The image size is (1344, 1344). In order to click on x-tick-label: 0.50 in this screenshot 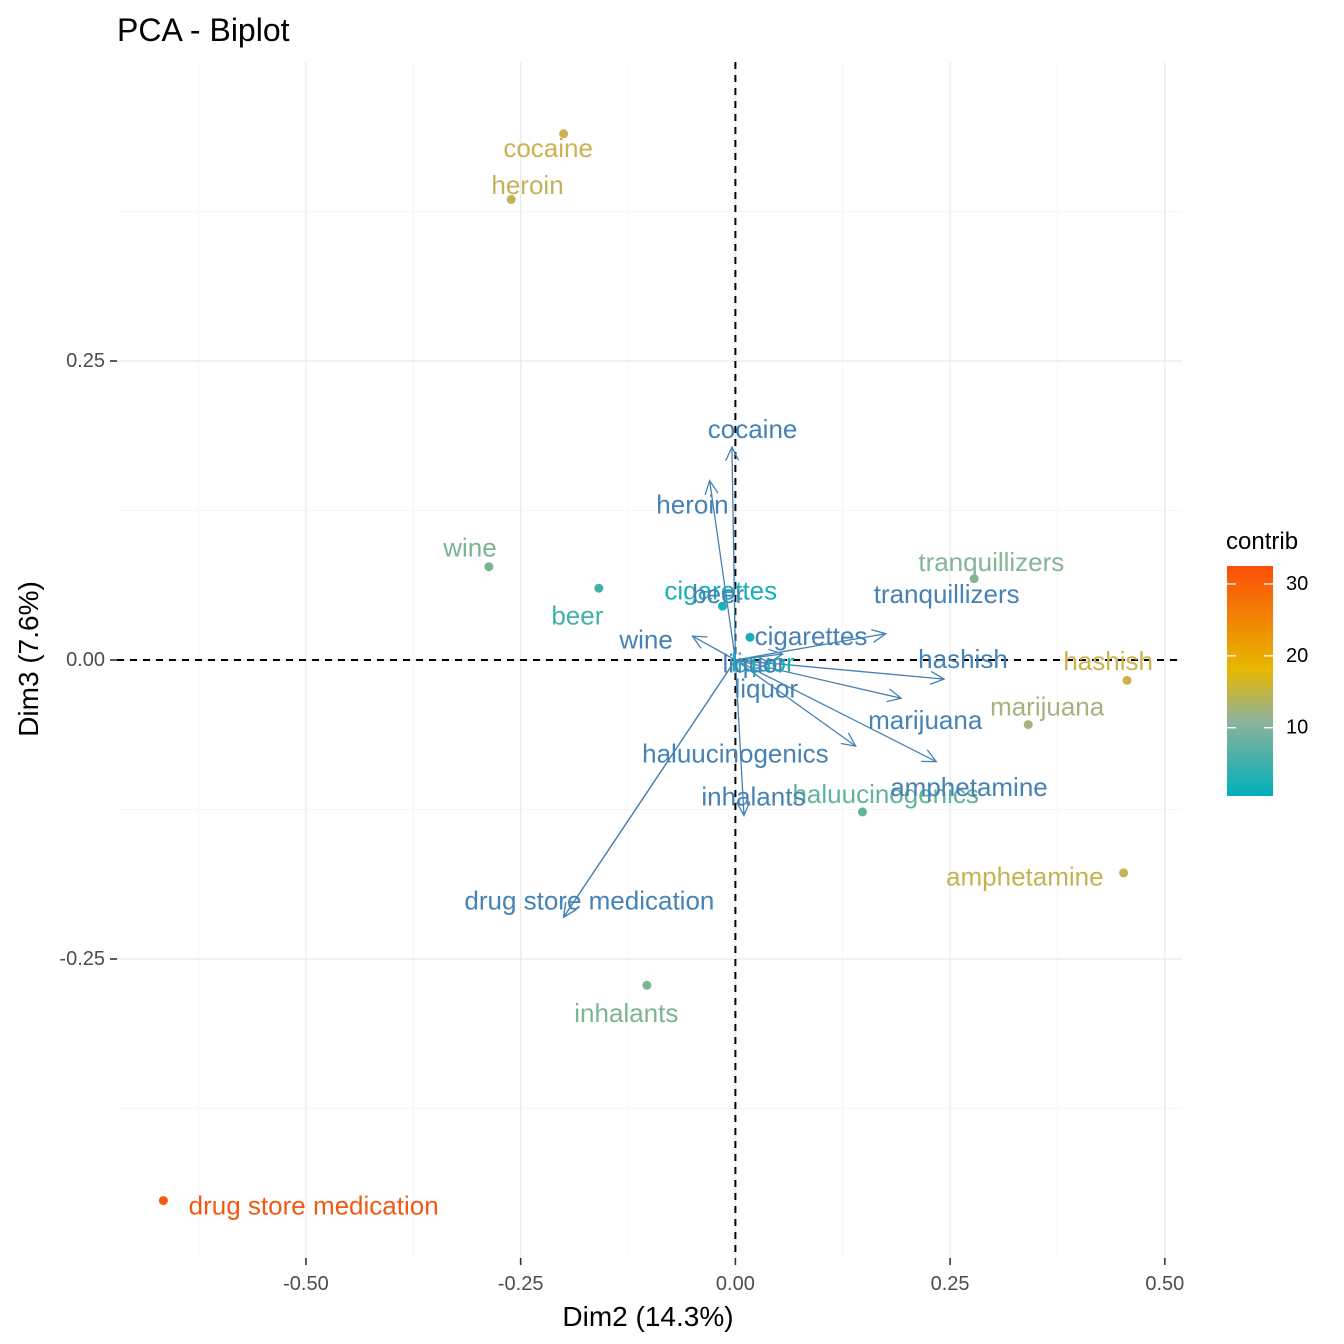, I will do `click(1164, 1284)`.